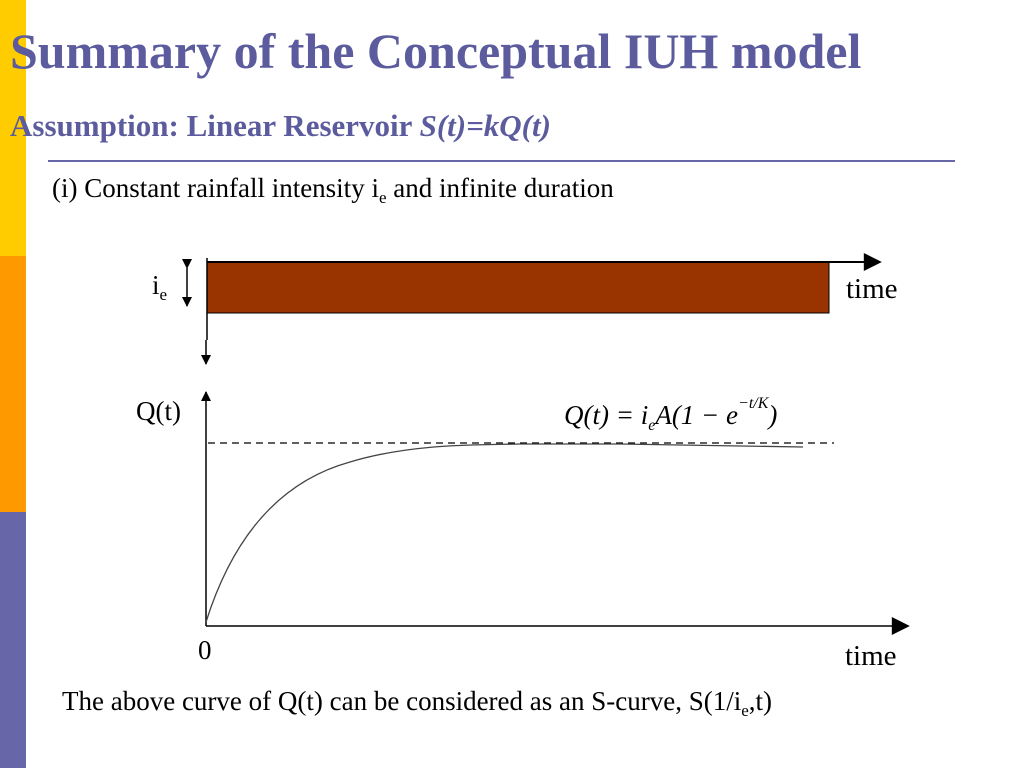  What do you see at coordinates (872, 289) in the screenshot?
I see `time-label-top: time` at bounding box center [872, 289].